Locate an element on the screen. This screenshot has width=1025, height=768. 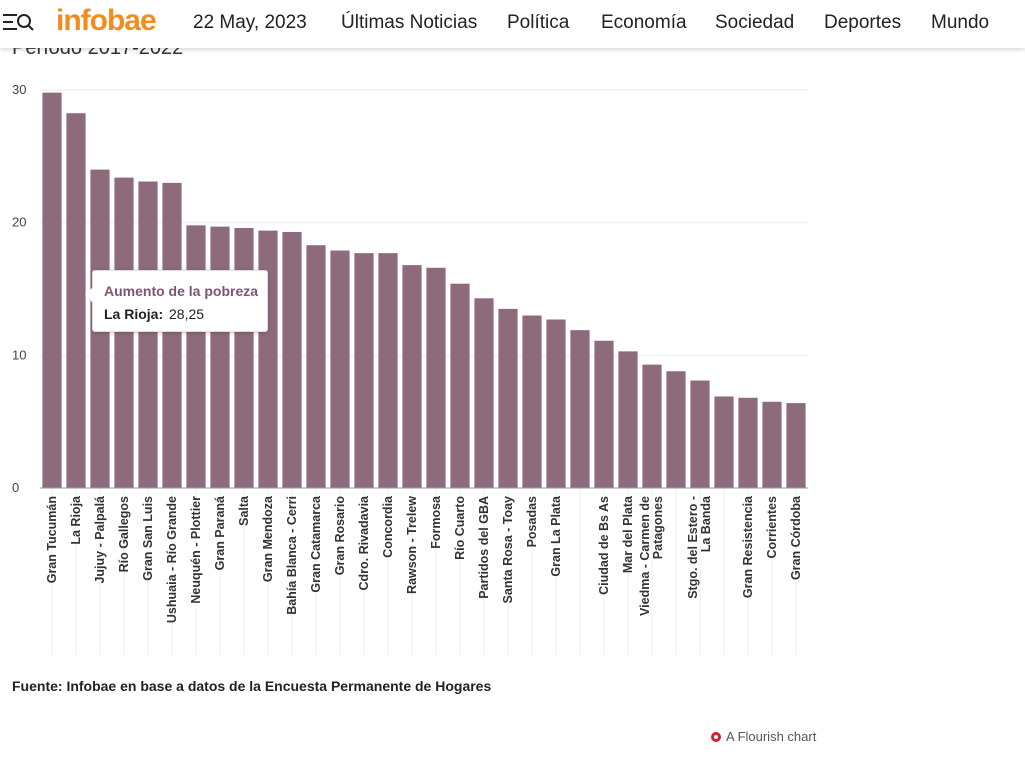
x-tick-label: Posadas is located at coordinates (532, 521).